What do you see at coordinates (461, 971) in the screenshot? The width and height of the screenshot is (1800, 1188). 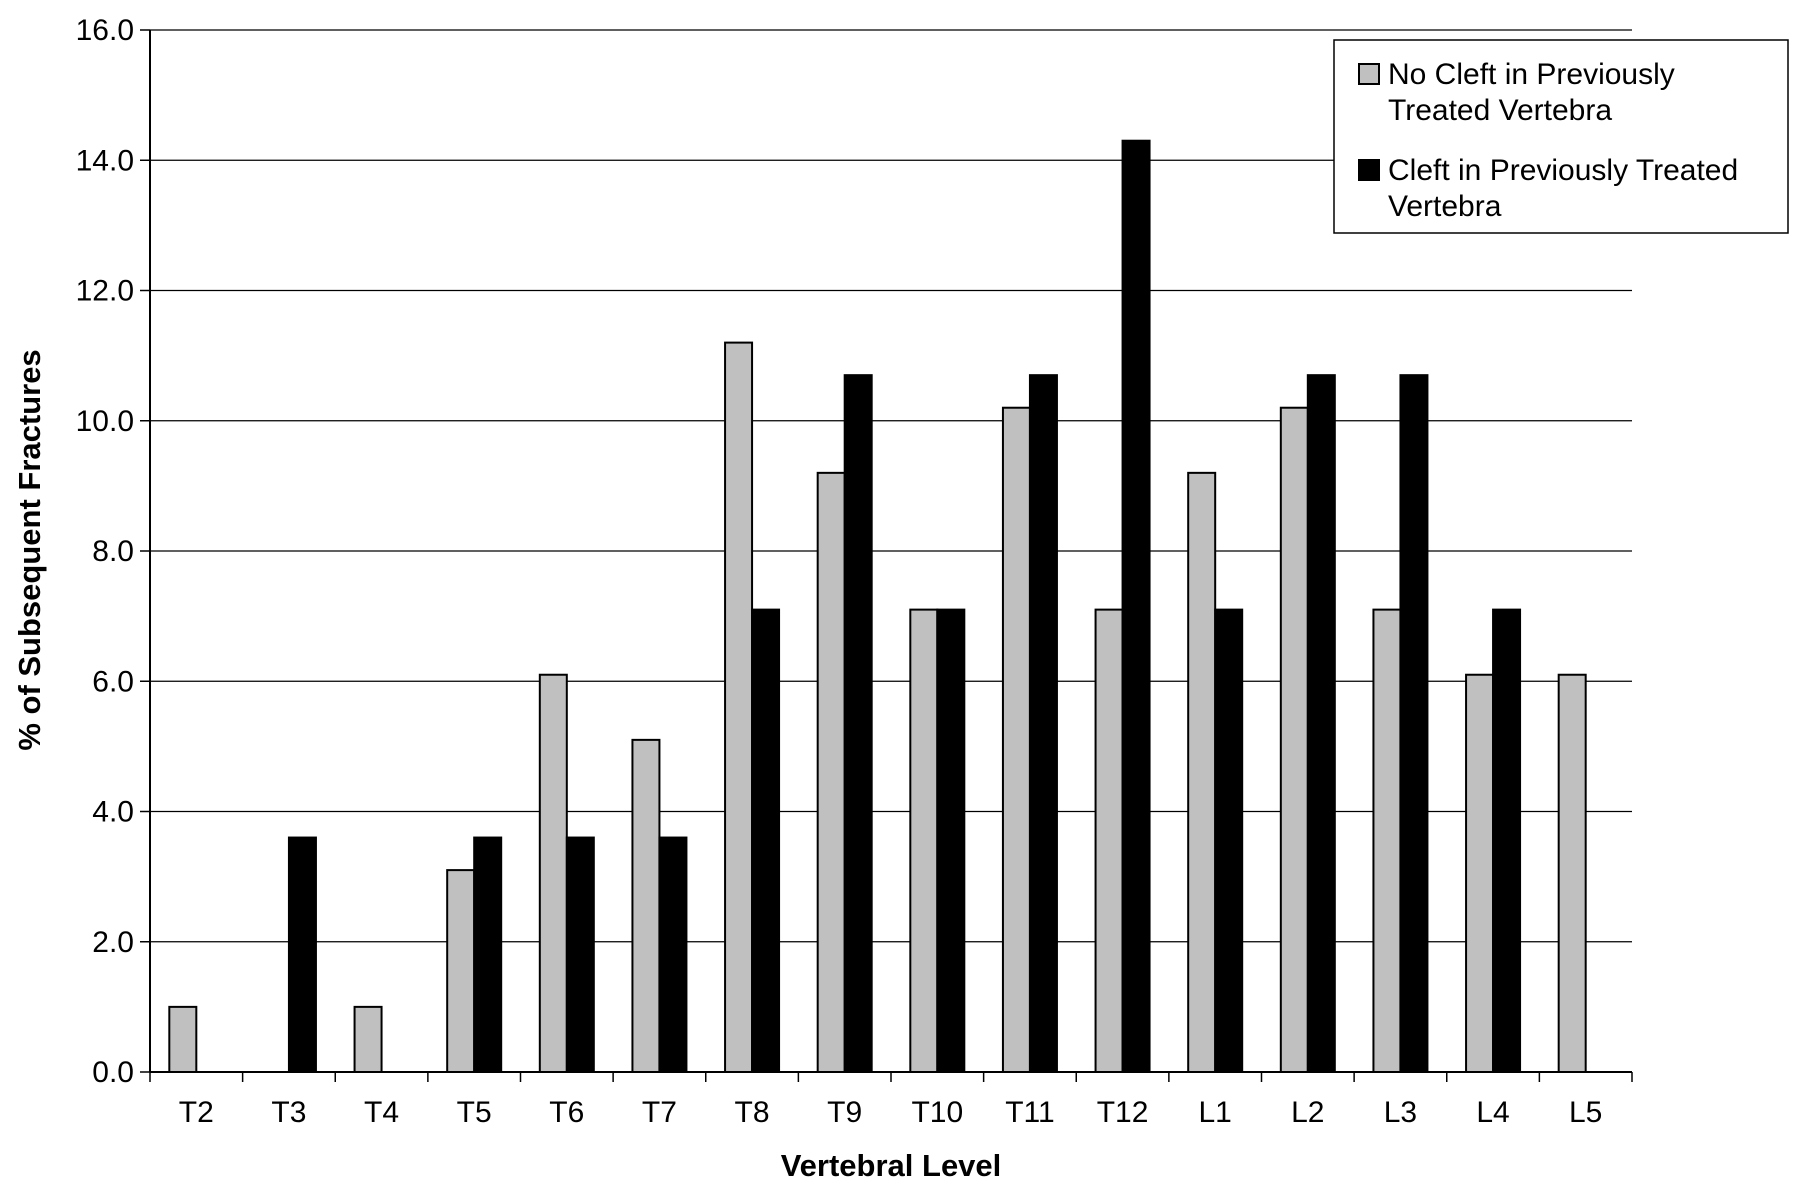 I see `bar-no-cleft-T5` at bounding box center [461, 971].